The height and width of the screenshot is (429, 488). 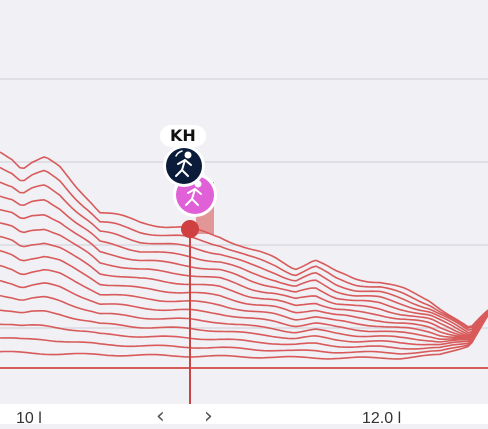 I want to click on primary-avatar, so click(x=184, y=166).